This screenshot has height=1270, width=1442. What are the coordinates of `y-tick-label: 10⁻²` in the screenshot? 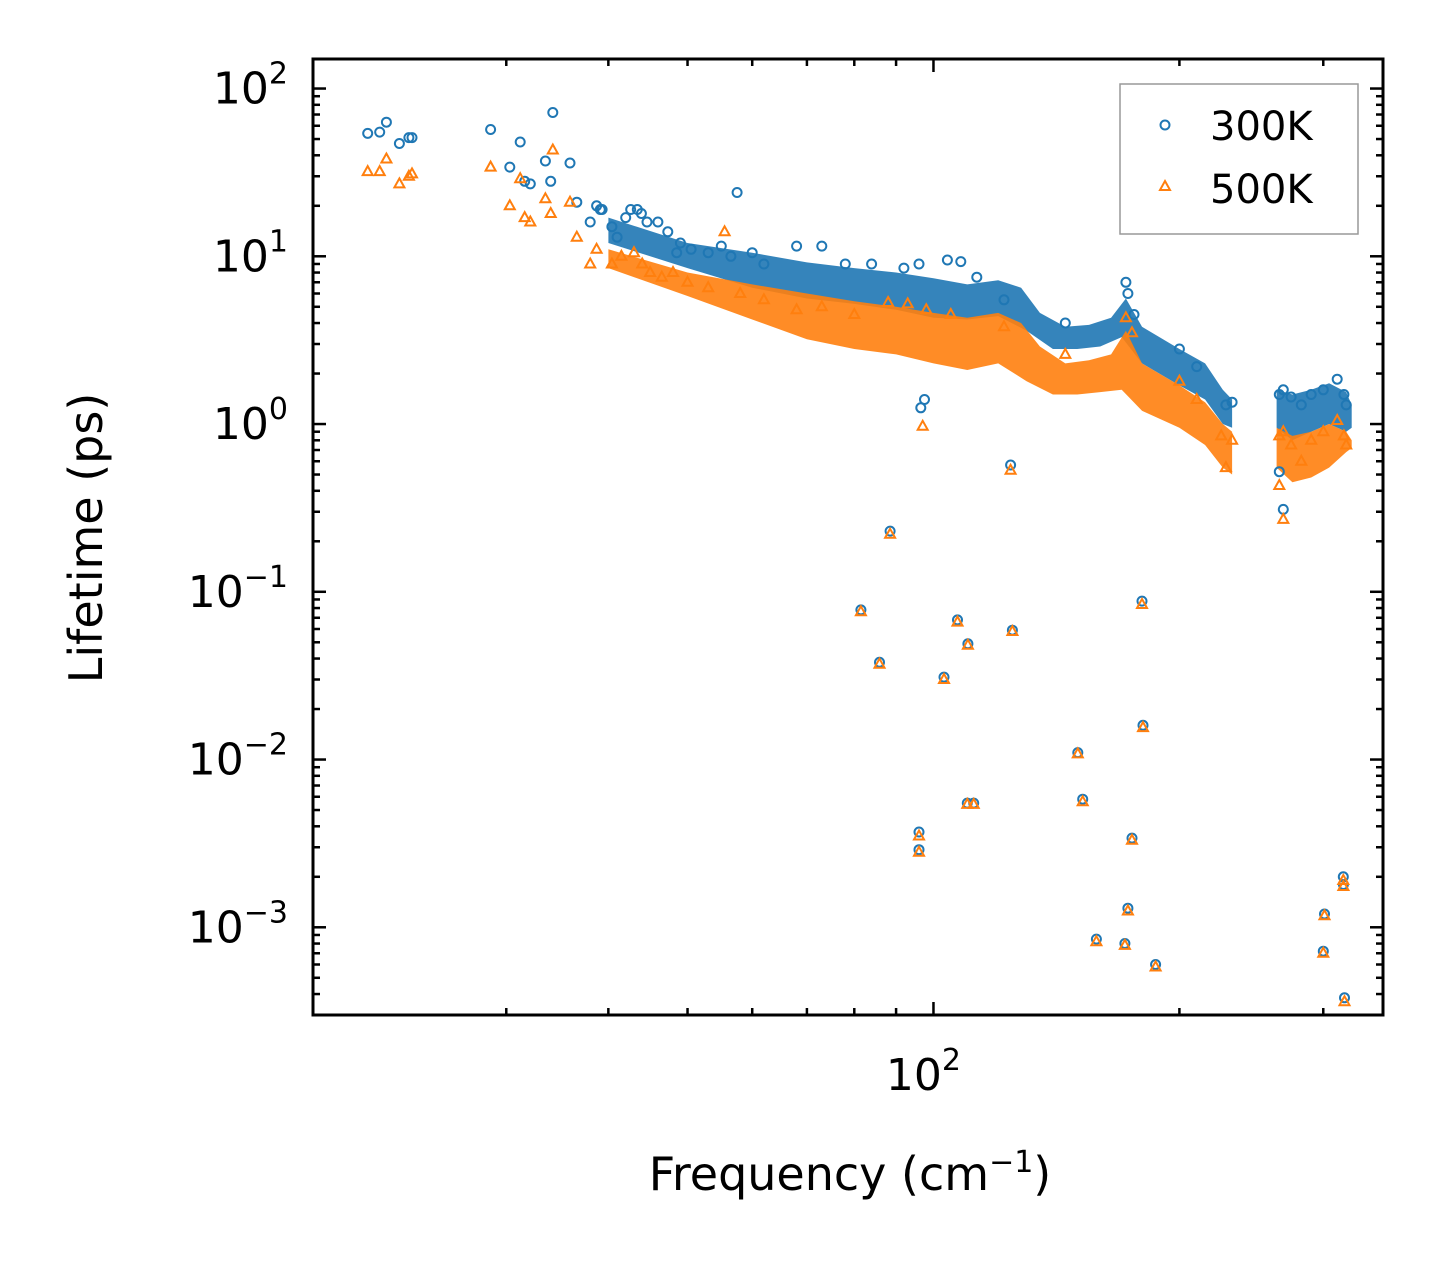 It's located at (238, 757).